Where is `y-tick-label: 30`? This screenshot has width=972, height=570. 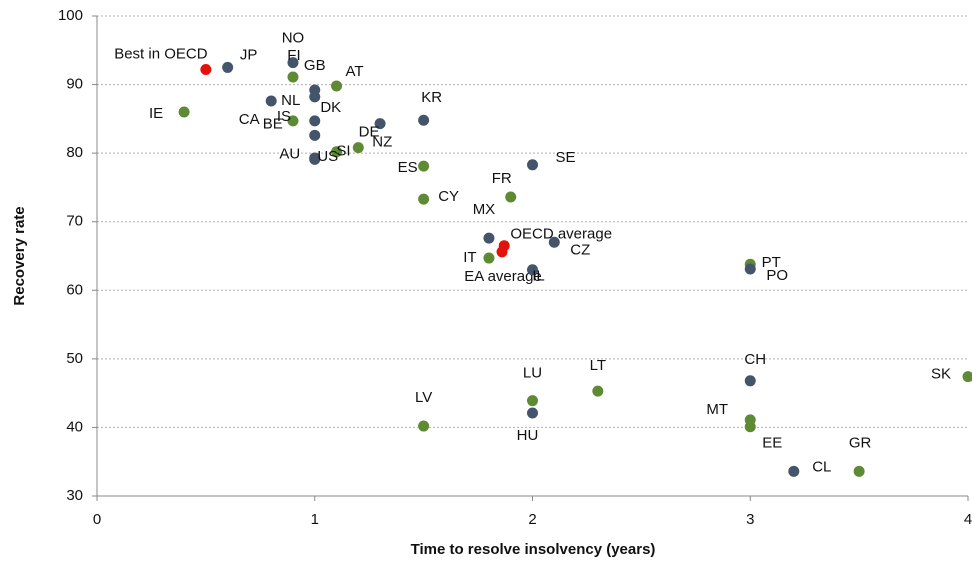 y-tick-label: 30 is located at coordinates (74, 495).